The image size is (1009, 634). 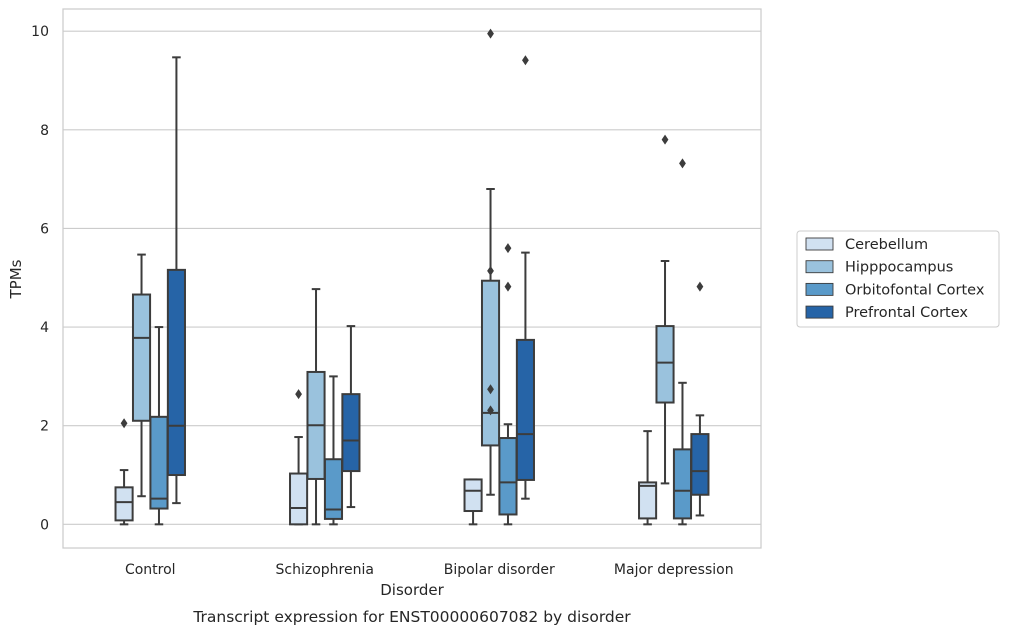 I want to click on y-tick-label: 8, so click(x=44, y=131).